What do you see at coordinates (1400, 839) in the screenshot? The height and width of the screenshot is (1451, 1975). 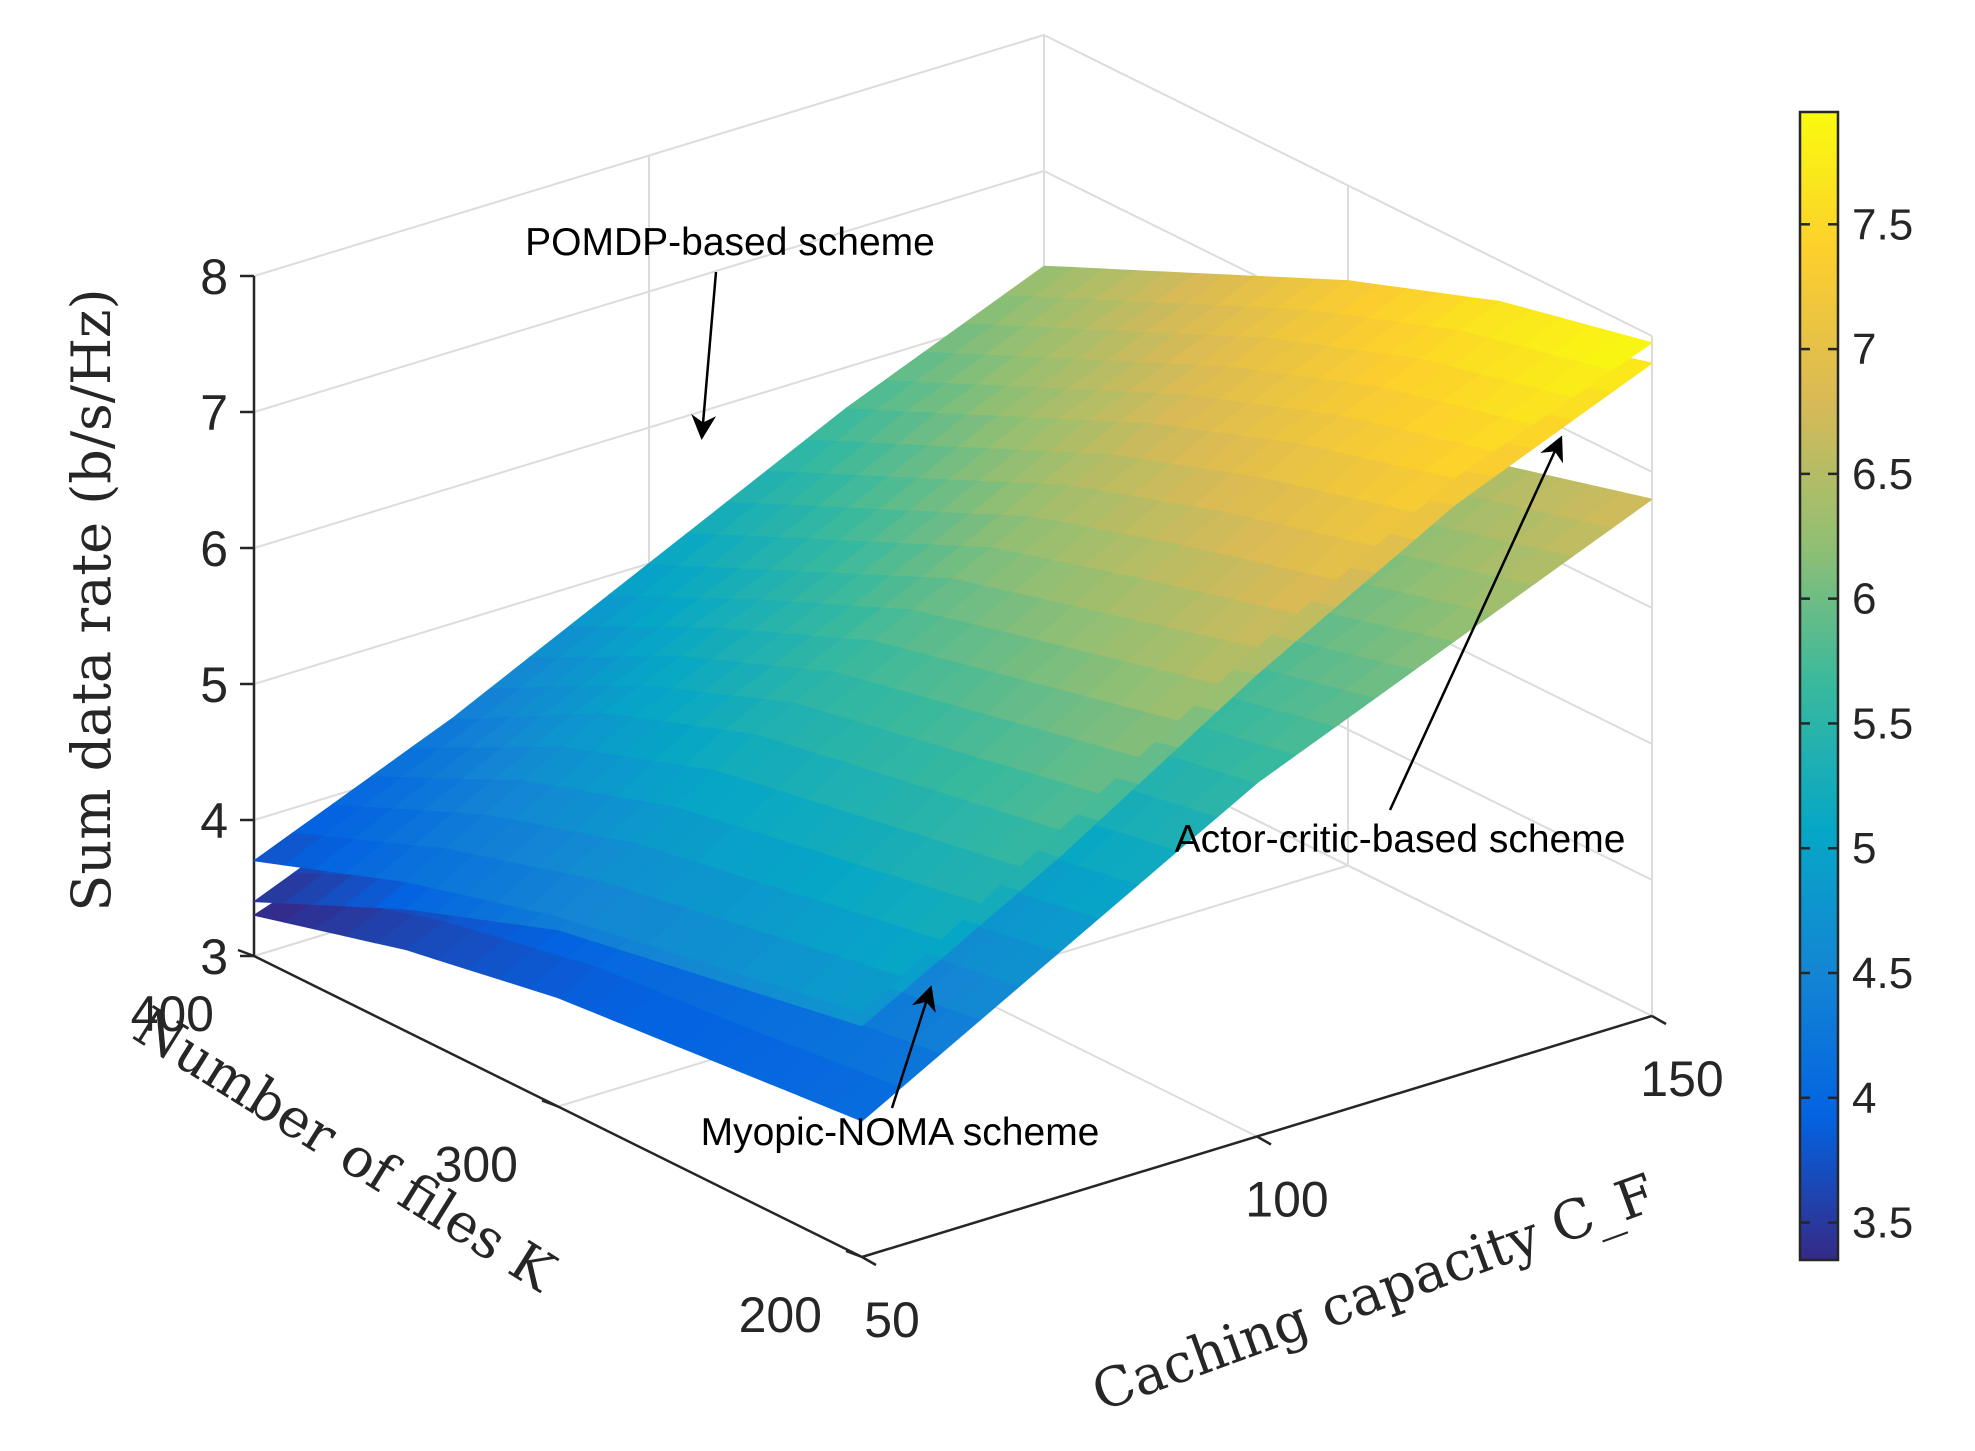 I see `annotation-label: Actor-critic-based scheme` at bounding box center [1400, 839].